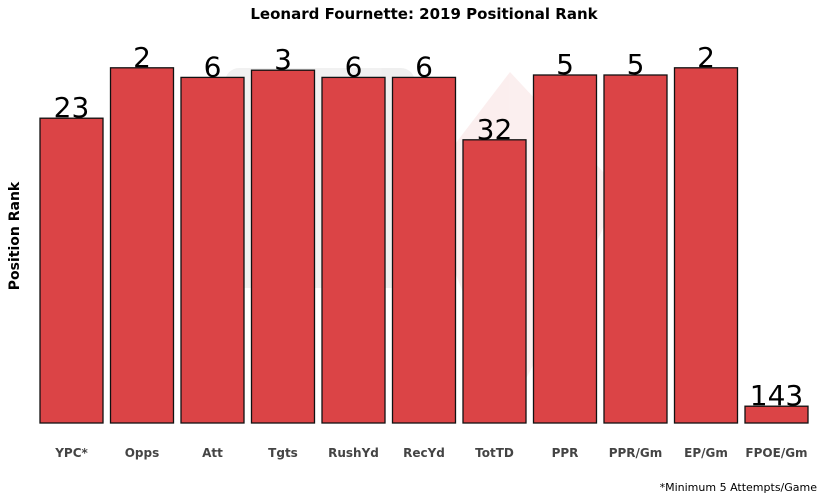 This screenshot has width=825, height=500. Describe the element at coordinates (71, 270) in the screenshot. I see `bar-ypc` at that location.